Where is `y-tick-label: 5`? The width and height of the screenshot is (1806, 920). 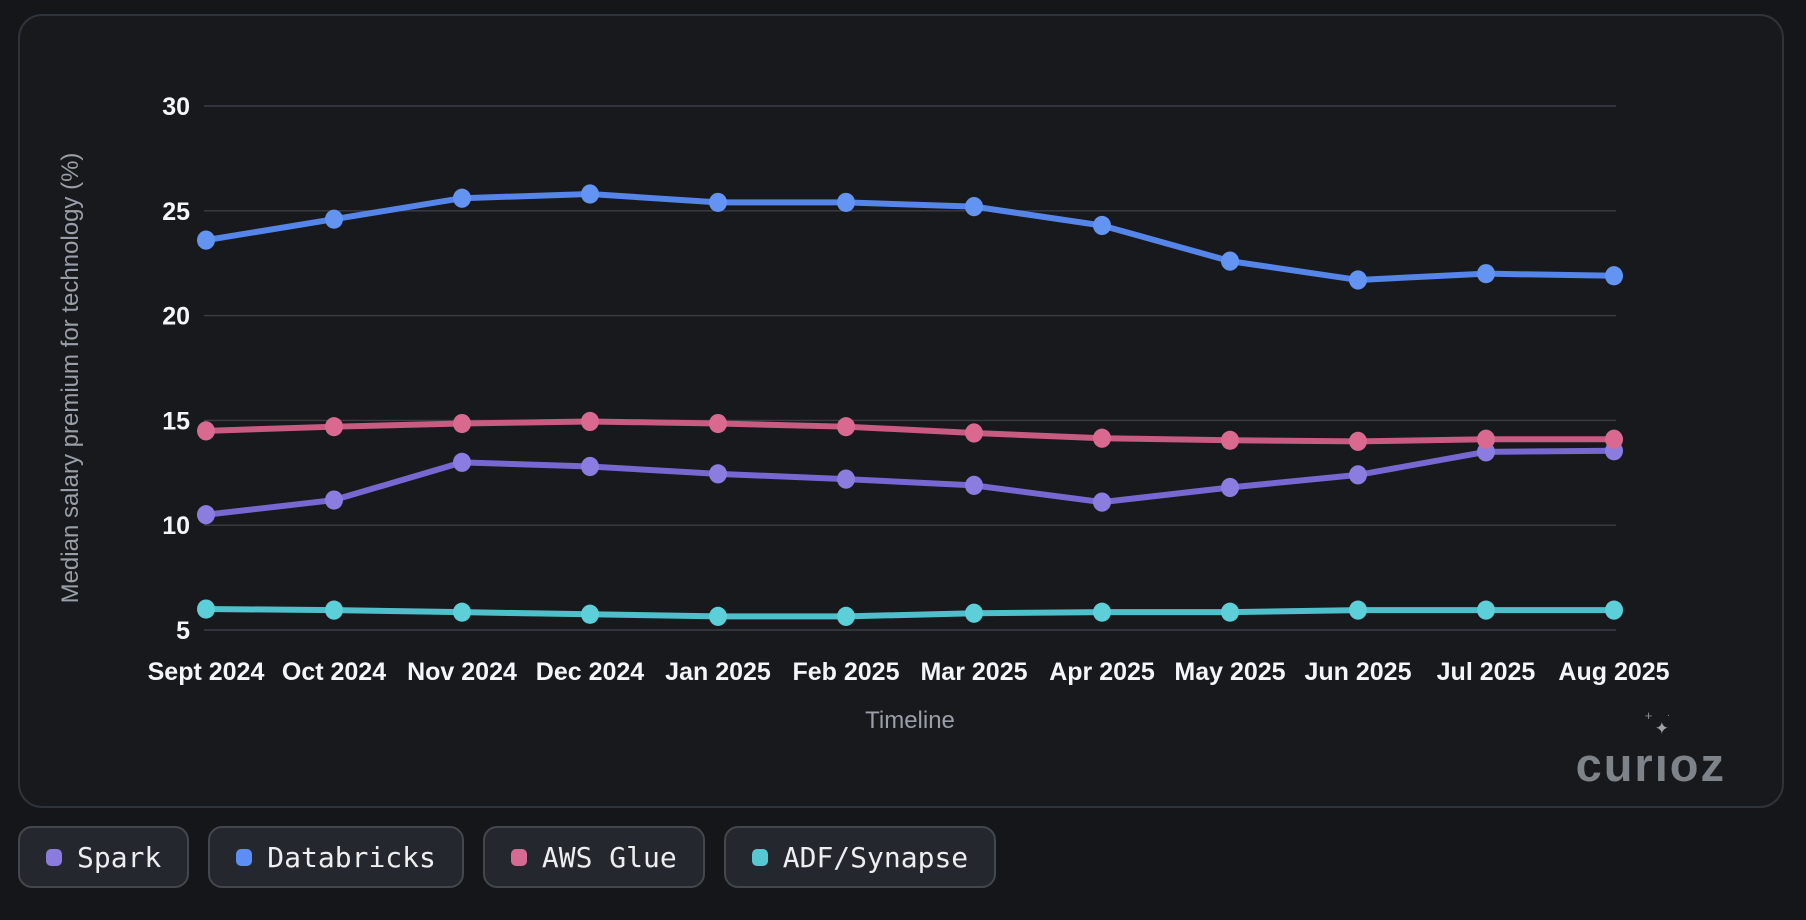
y-tick-label: 5 is located at coordinates (183, 631).